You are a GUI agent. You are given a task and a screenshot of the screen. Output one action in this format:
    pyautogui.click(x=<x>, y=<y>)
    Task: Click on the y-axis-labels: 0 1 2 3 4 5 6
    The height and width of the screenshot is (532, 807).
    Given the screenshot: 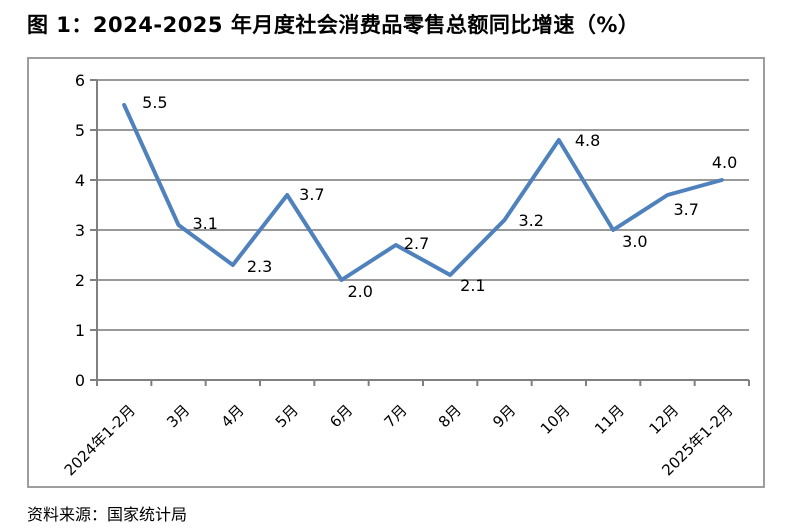 What is the action you would take?
    pyautogui.click(x=80, y=230)
    